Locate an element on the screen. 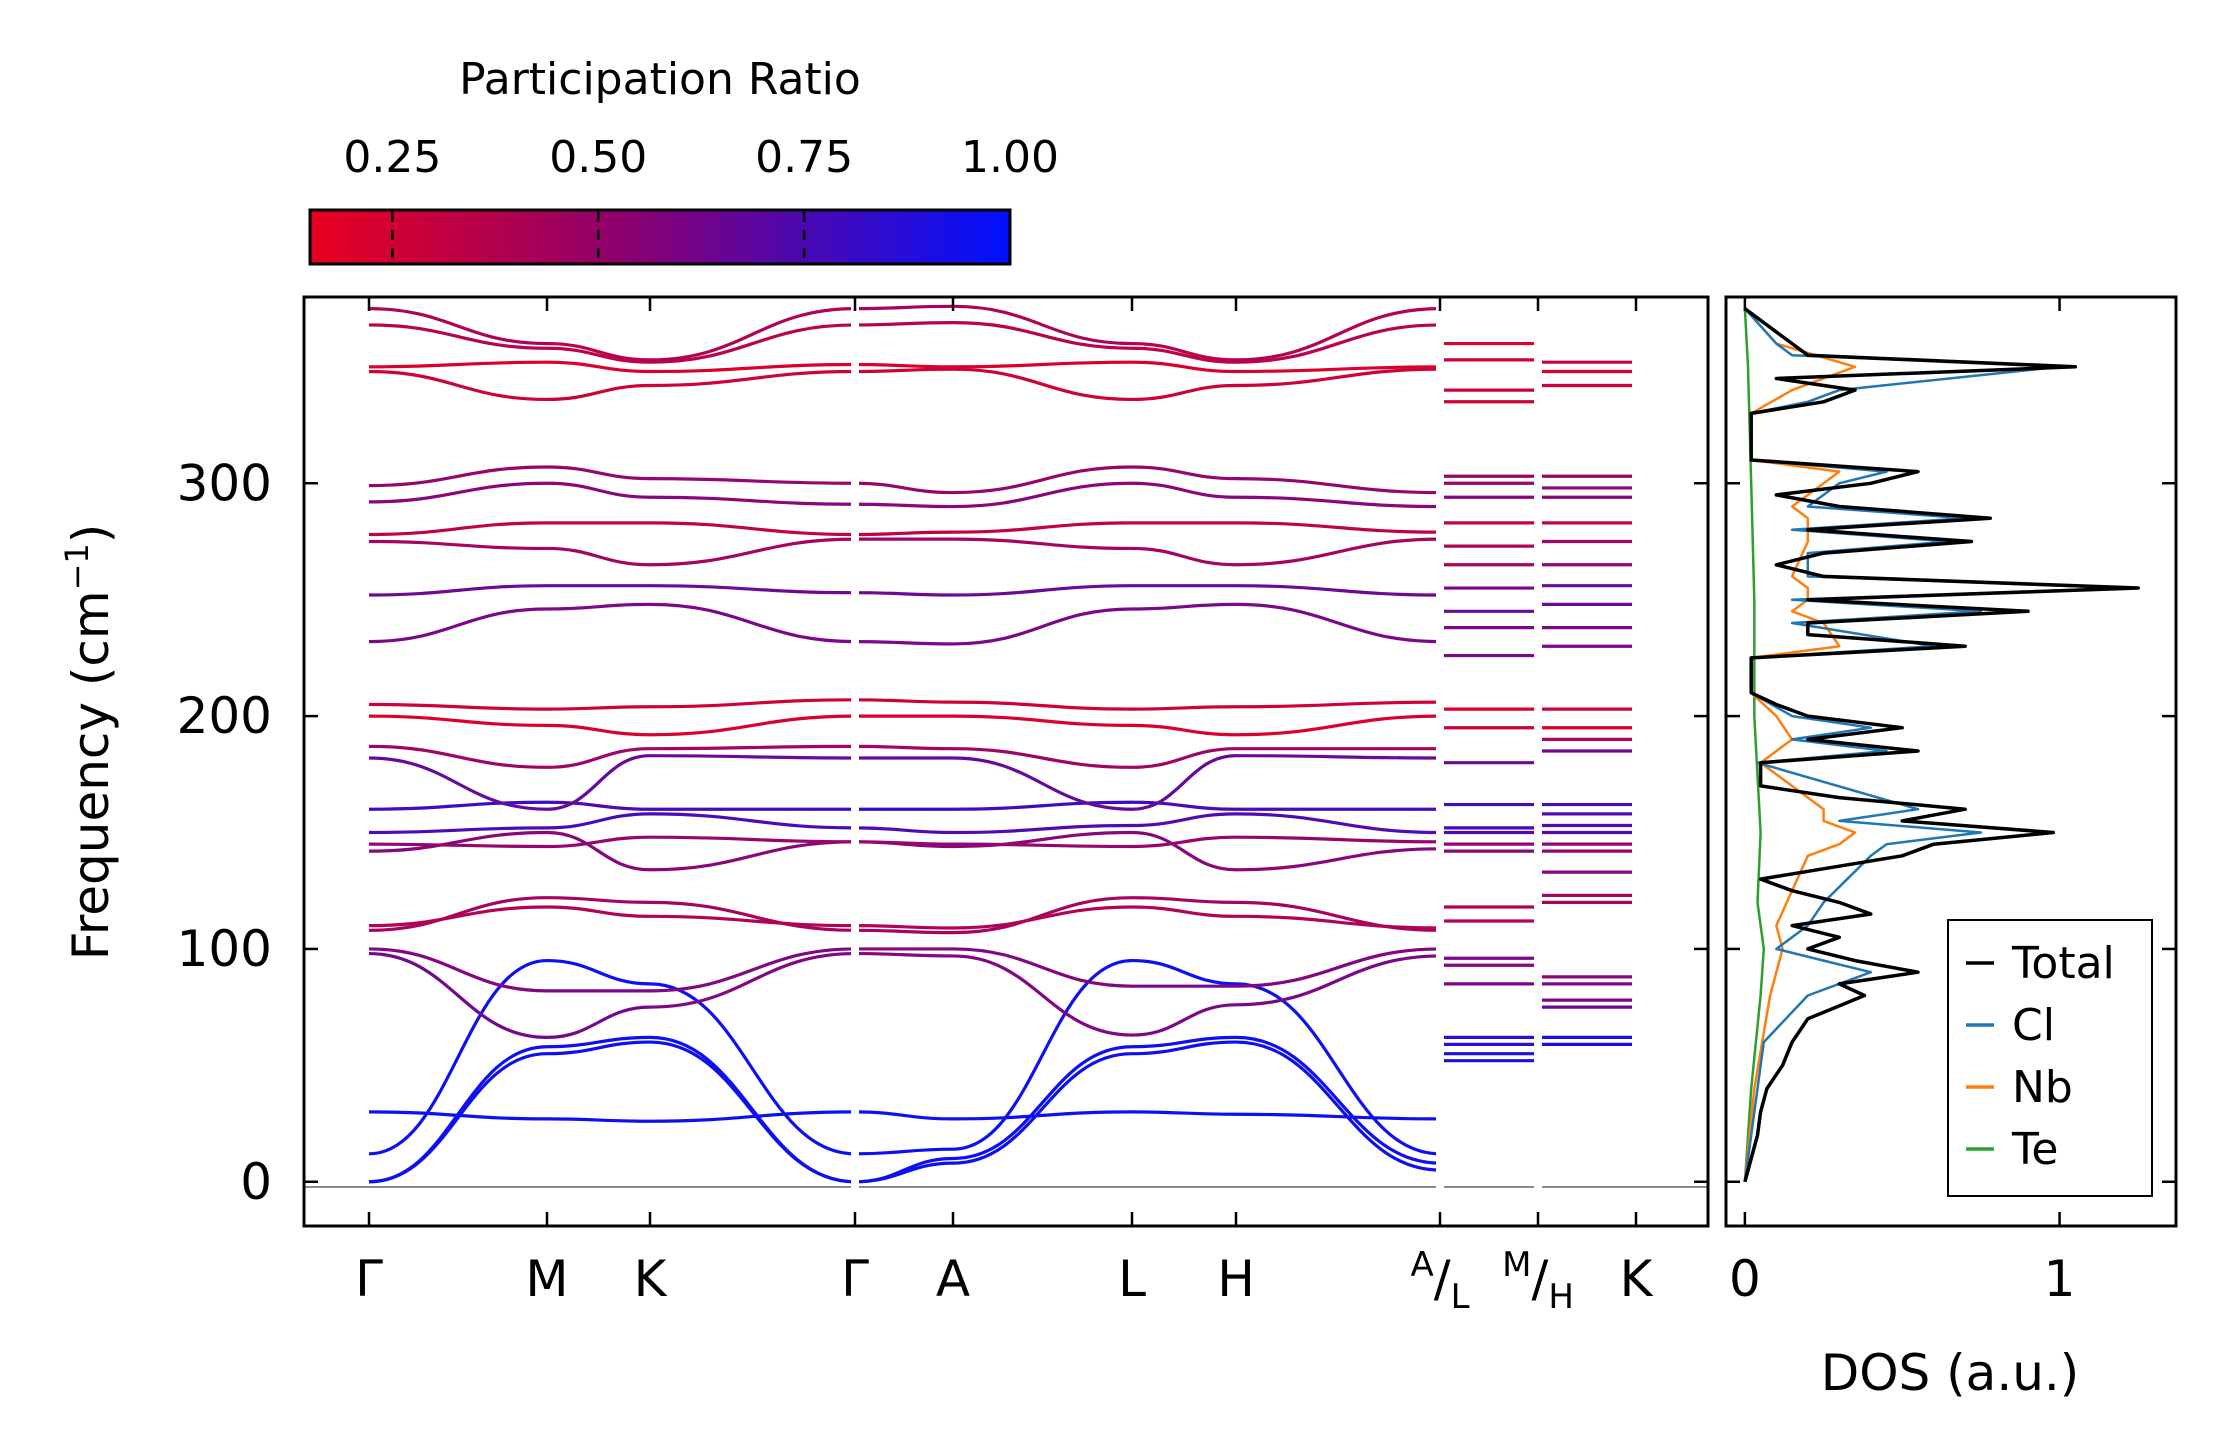 The height and width of the screenshot is (1455, 2222). y-tick-label: 200 is located at coordinates (224, 716).